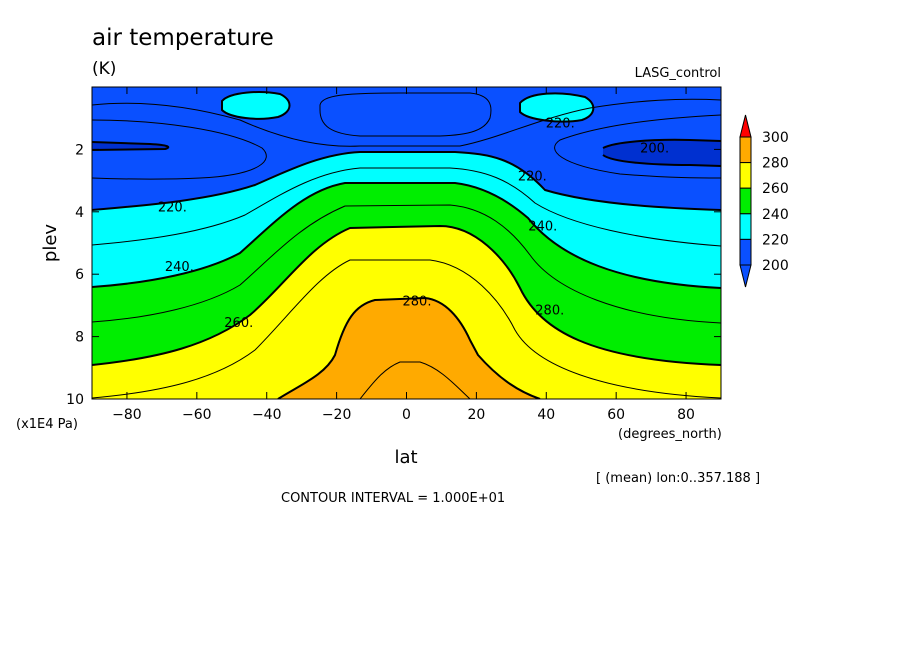 The width and height of the screenshot is (904, 654). Describe the element at coordinates (670, 434) in the screenshot. I see `x-units: (degrees_north)` at that location.